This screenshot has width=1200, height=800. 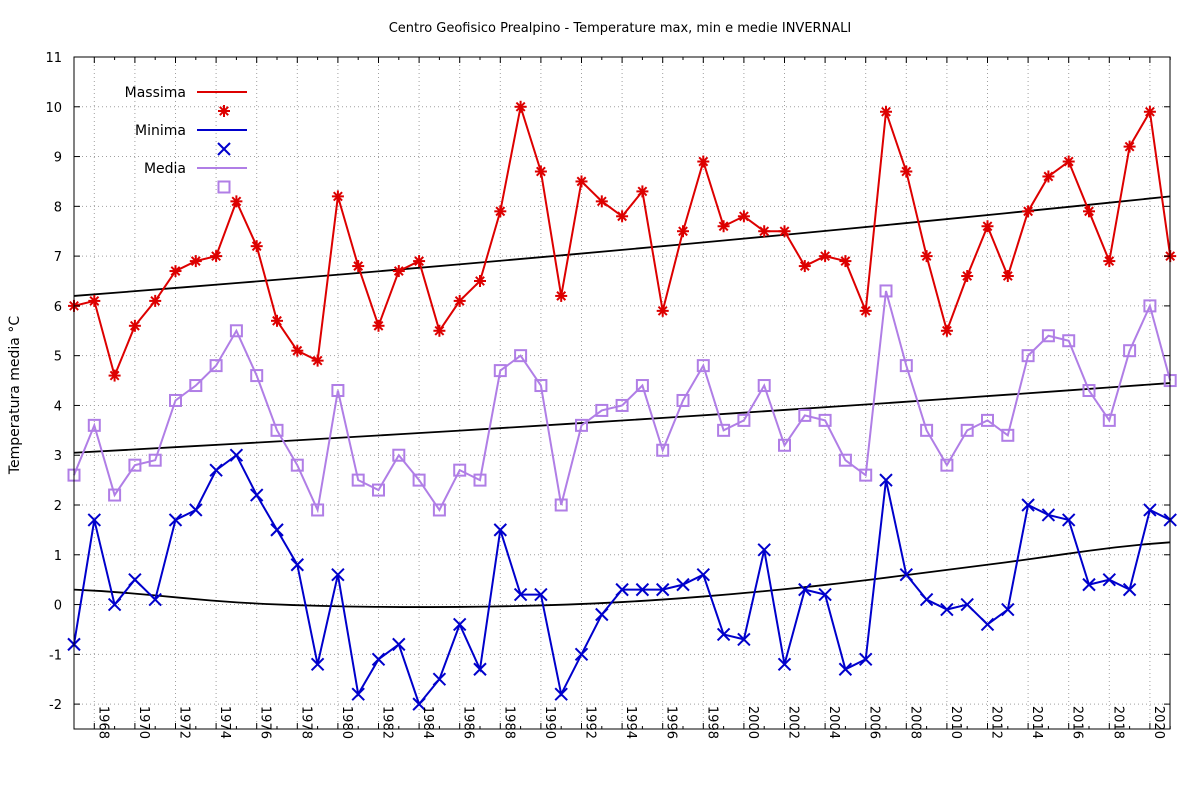 I want to click on y-tick-label: 2, so click(x=58, y=506).